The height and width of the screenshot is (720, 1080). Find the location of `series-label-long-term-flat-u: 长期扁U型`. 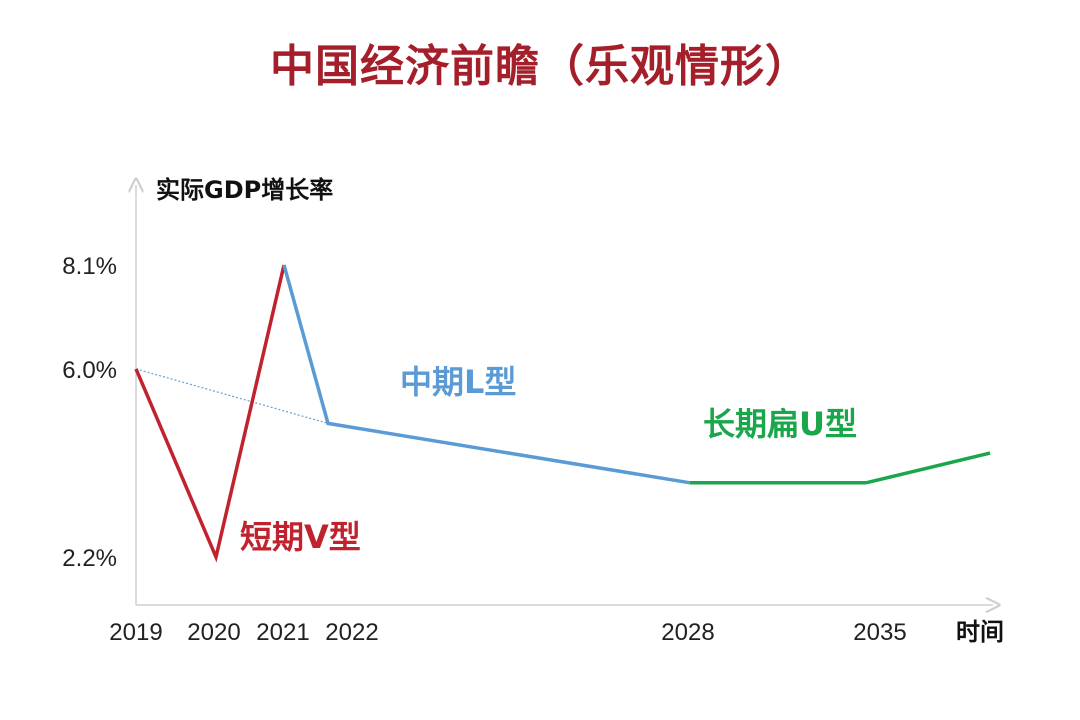

series-label-long-term-flat-u: 长期扁U型 is located at coordinates (780, 424).